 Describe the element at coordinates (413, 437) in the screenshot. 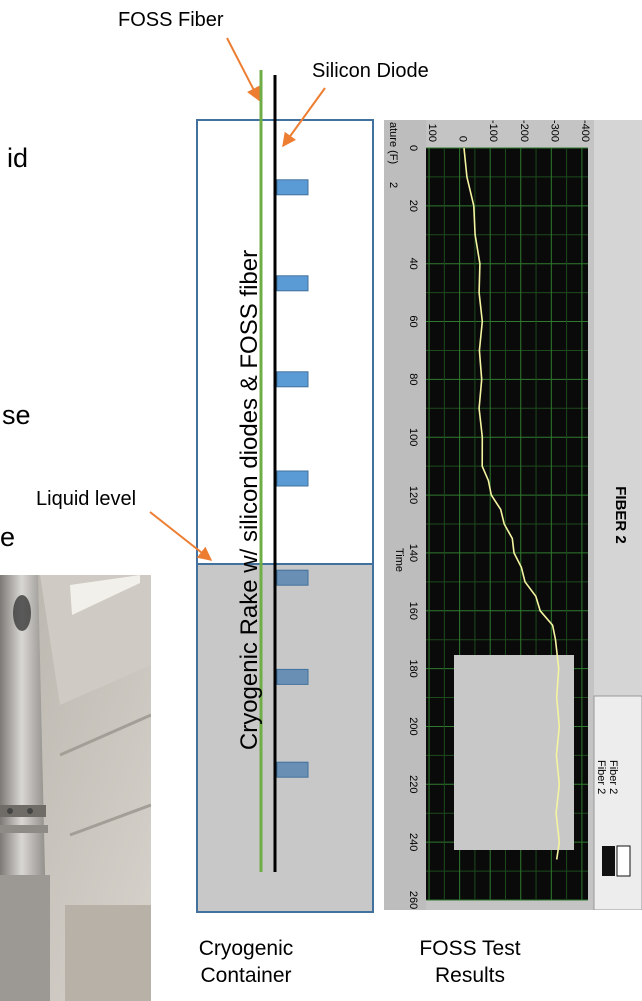

I see `x-tick-100: 100` at that location.